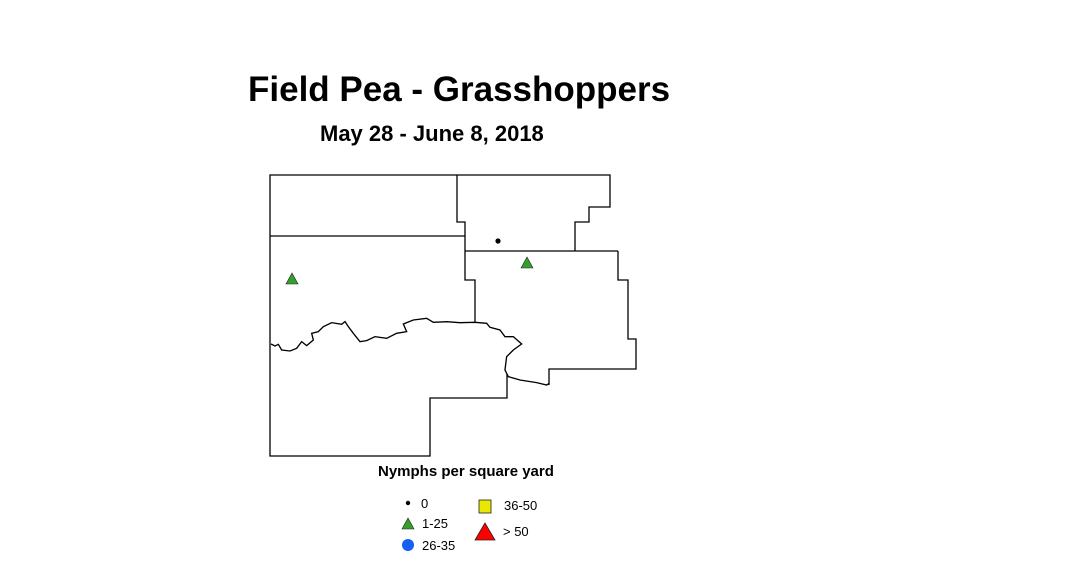  What do you see at coordinates (435, 523) in the screenshot?
I see `legend-label: 1-25` at bounding box center [435, 523].